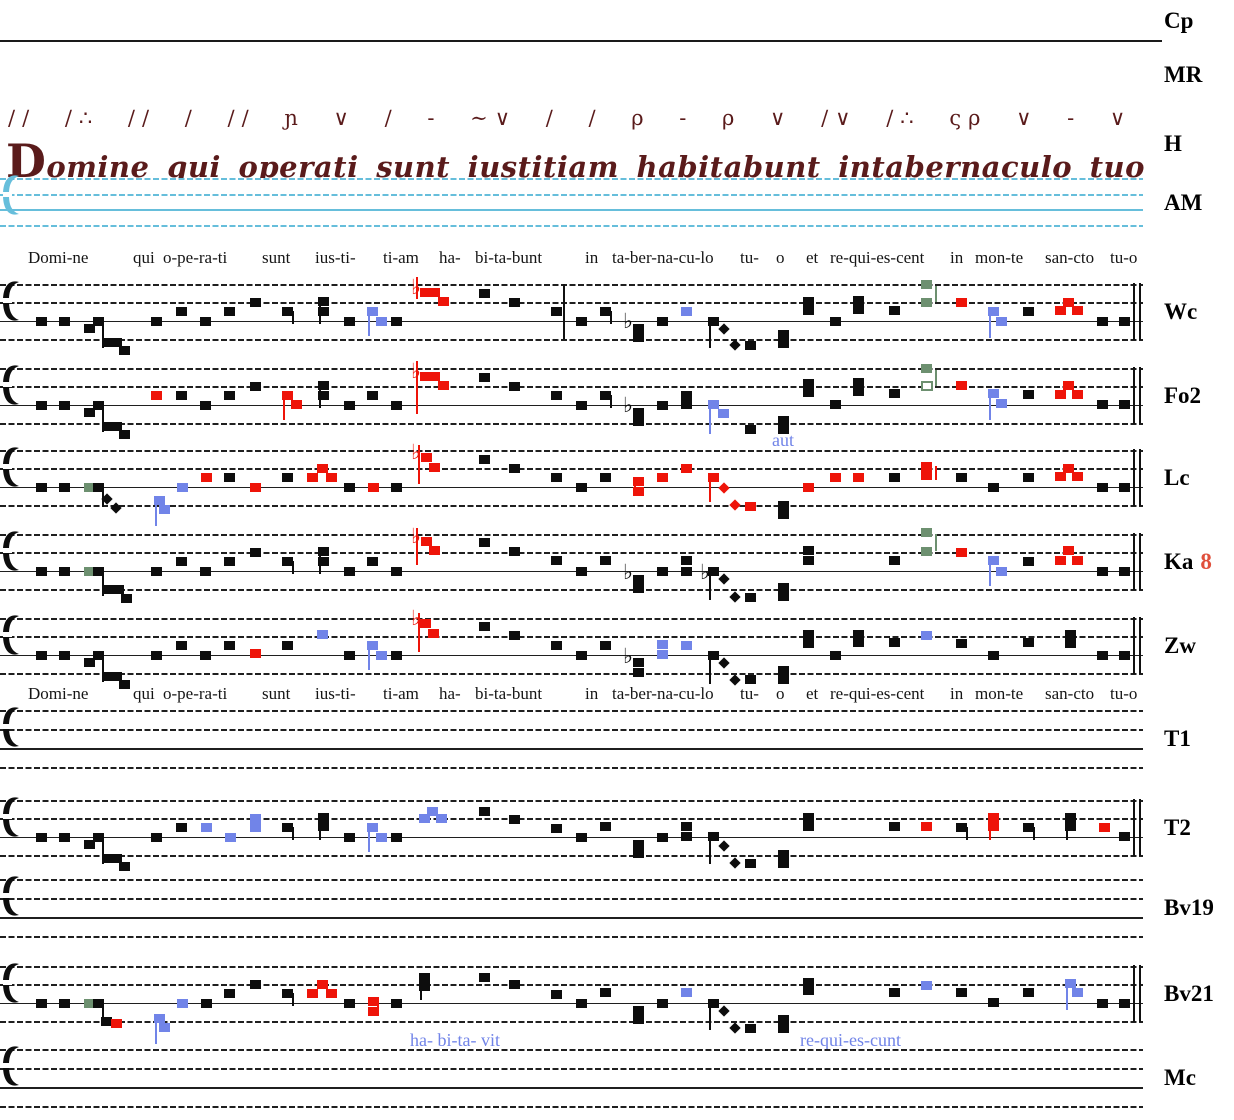  Describe the element at coordinates (1189, 993) in the screenshot. I see `row-label-bv21: Bv21` at that location.